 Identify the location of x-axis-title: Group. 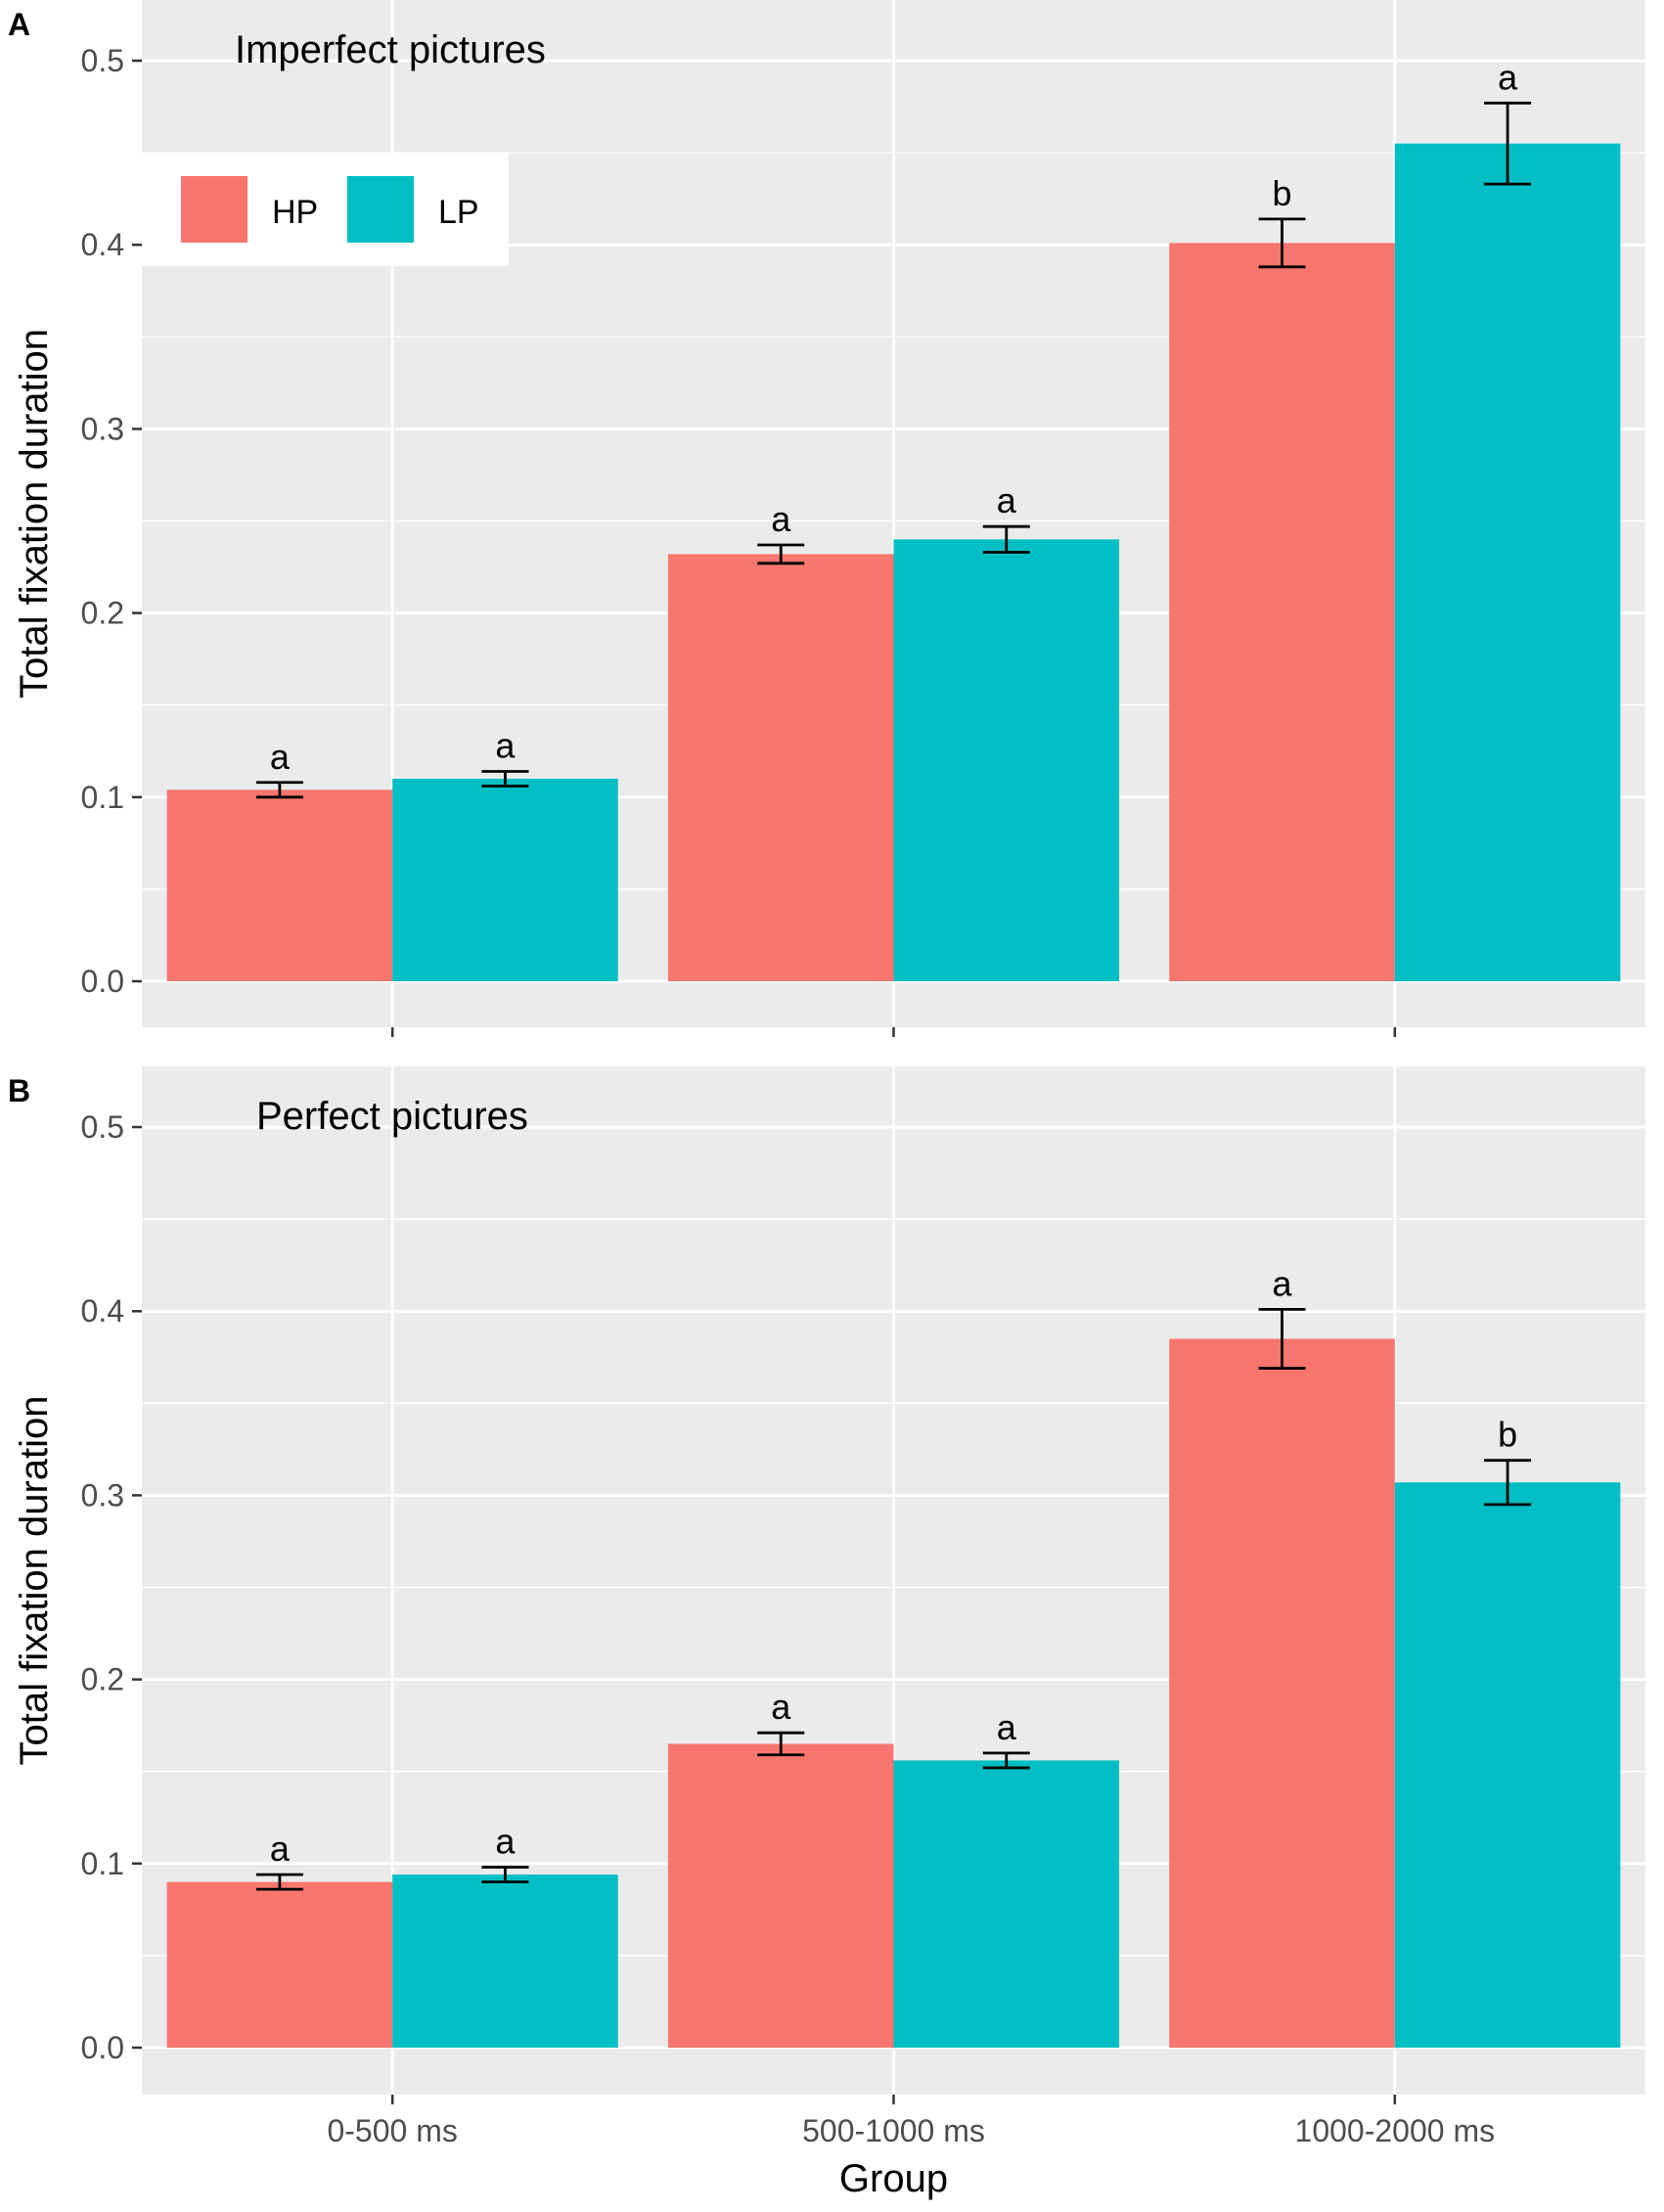
(893, 2178).